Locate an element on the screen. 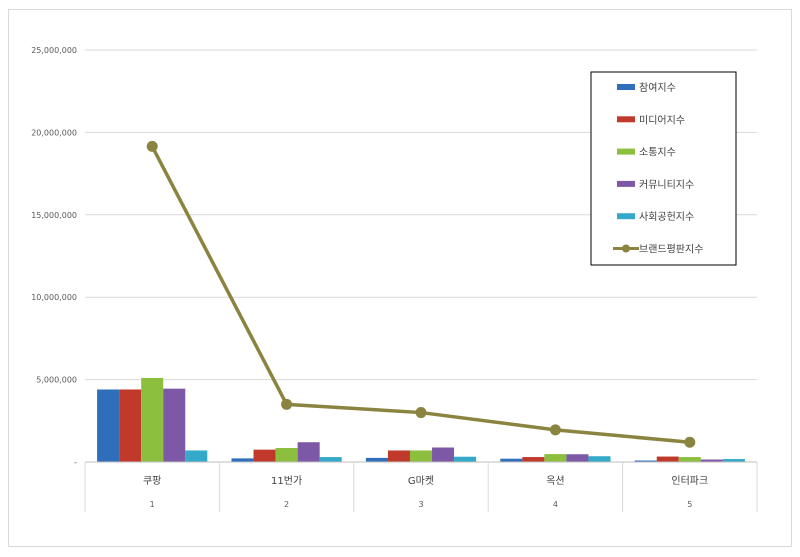 The width and height of the screenshot is (800, 557). legend-label: 커뮤니티지수 is located at coordinates (666, 185).